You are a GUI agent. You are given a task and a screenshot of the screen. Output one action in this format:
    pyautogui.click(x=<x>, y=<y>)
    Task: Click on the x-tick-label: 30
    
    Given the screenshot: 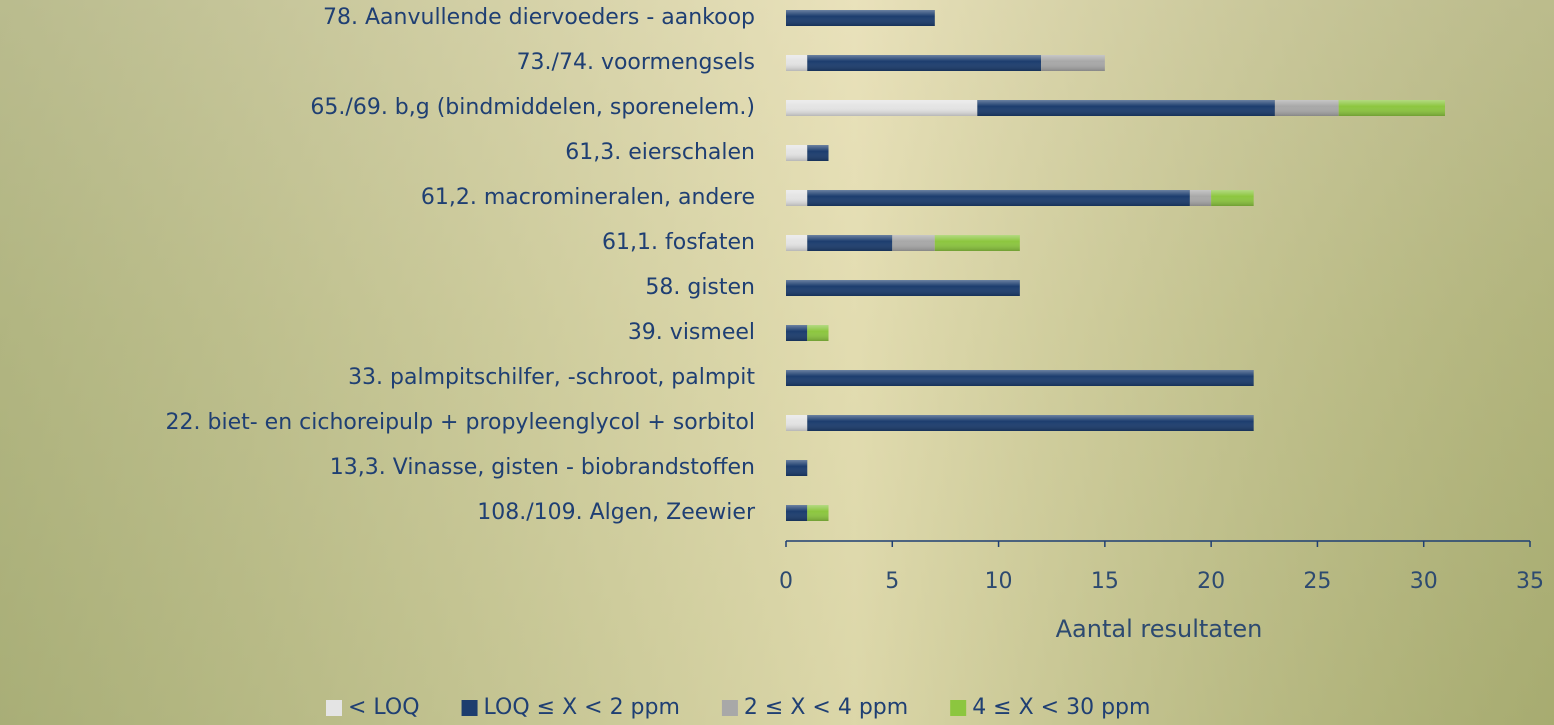 What is the action you would take?
    pyautogui.click(x=1424, y=581)
    